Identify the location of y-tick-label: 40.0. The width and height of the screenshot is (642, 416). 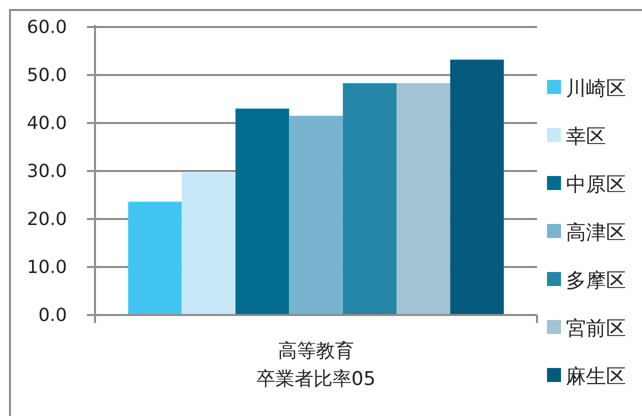
(46, 123).